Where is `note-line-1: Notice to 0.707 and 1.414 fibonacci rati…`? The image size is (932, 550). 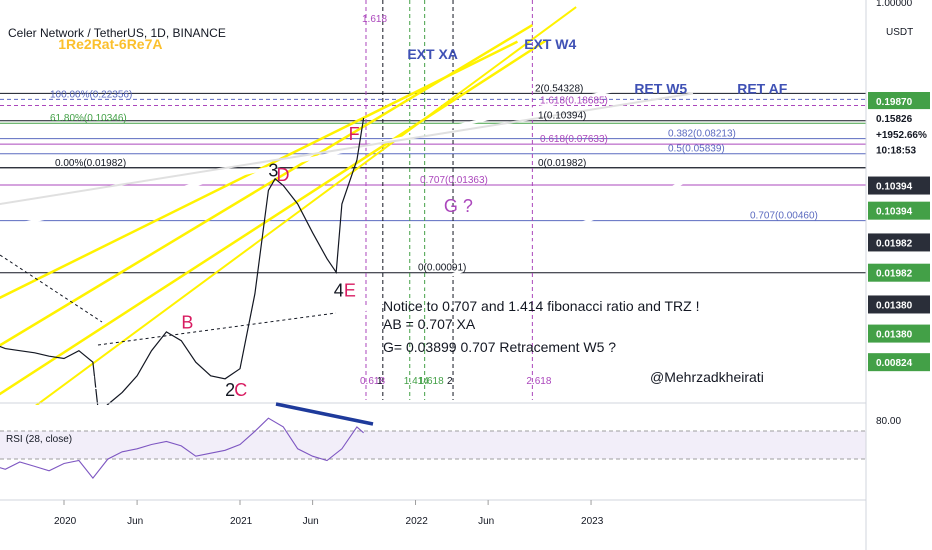 note-line-1: Notice to 0.707 and 1.414 fibonacci rati… is located at coordinates (541, 306).